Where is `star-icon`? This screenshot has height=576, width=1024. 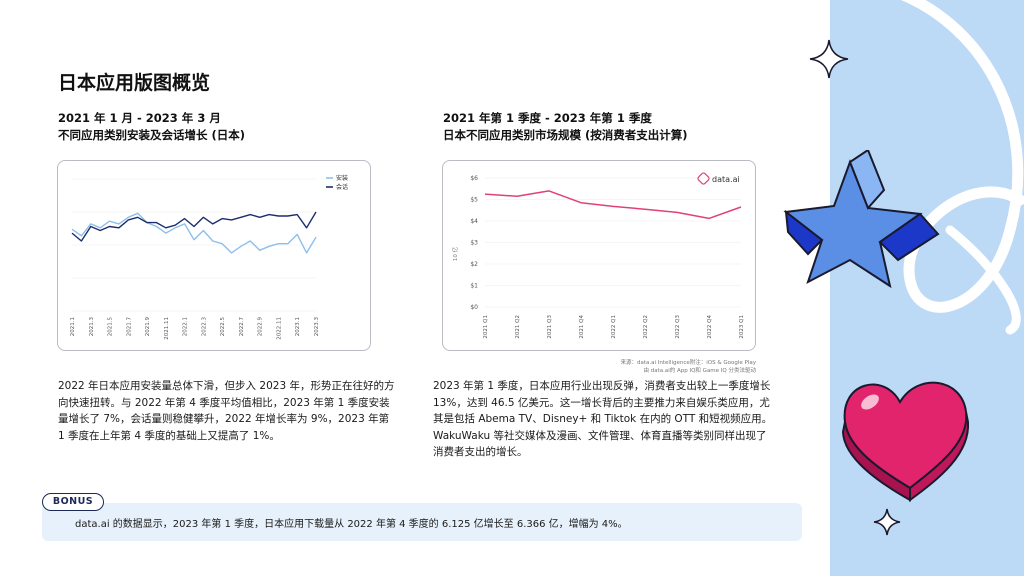
star-icon is located at coordinates (861, 219).